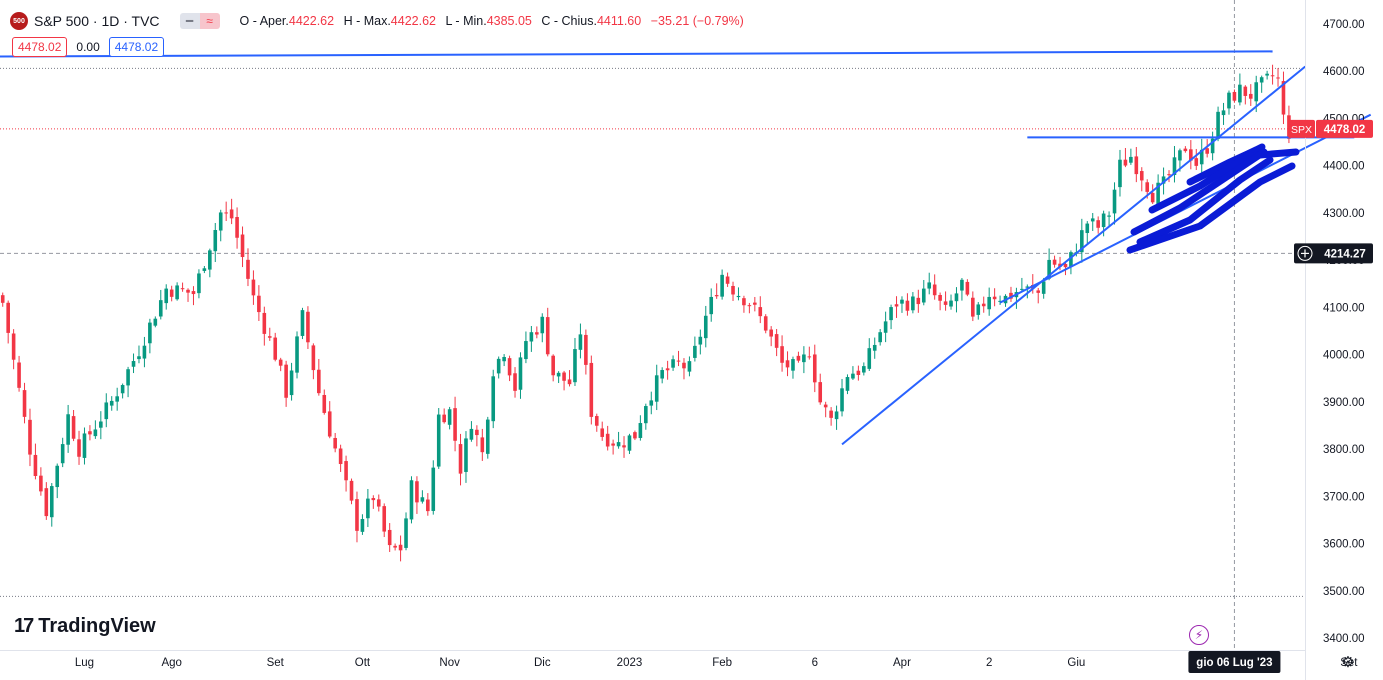 The height and width of the screenshot is (680, 1383). Describe the element at coordinates (189, 21) in the screenshot. I see `minus-icon: ━` at that location.